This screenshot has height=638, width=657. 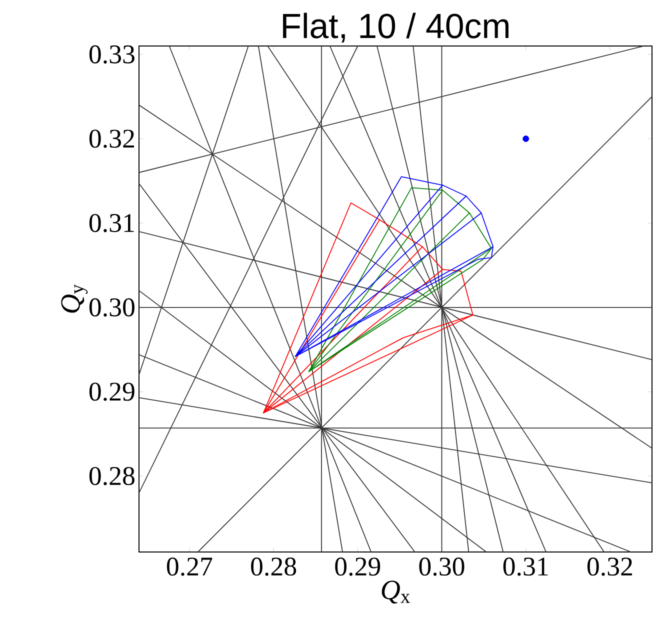 I want to click on x-tick-label: 0.29, so click(x=357, y=567).